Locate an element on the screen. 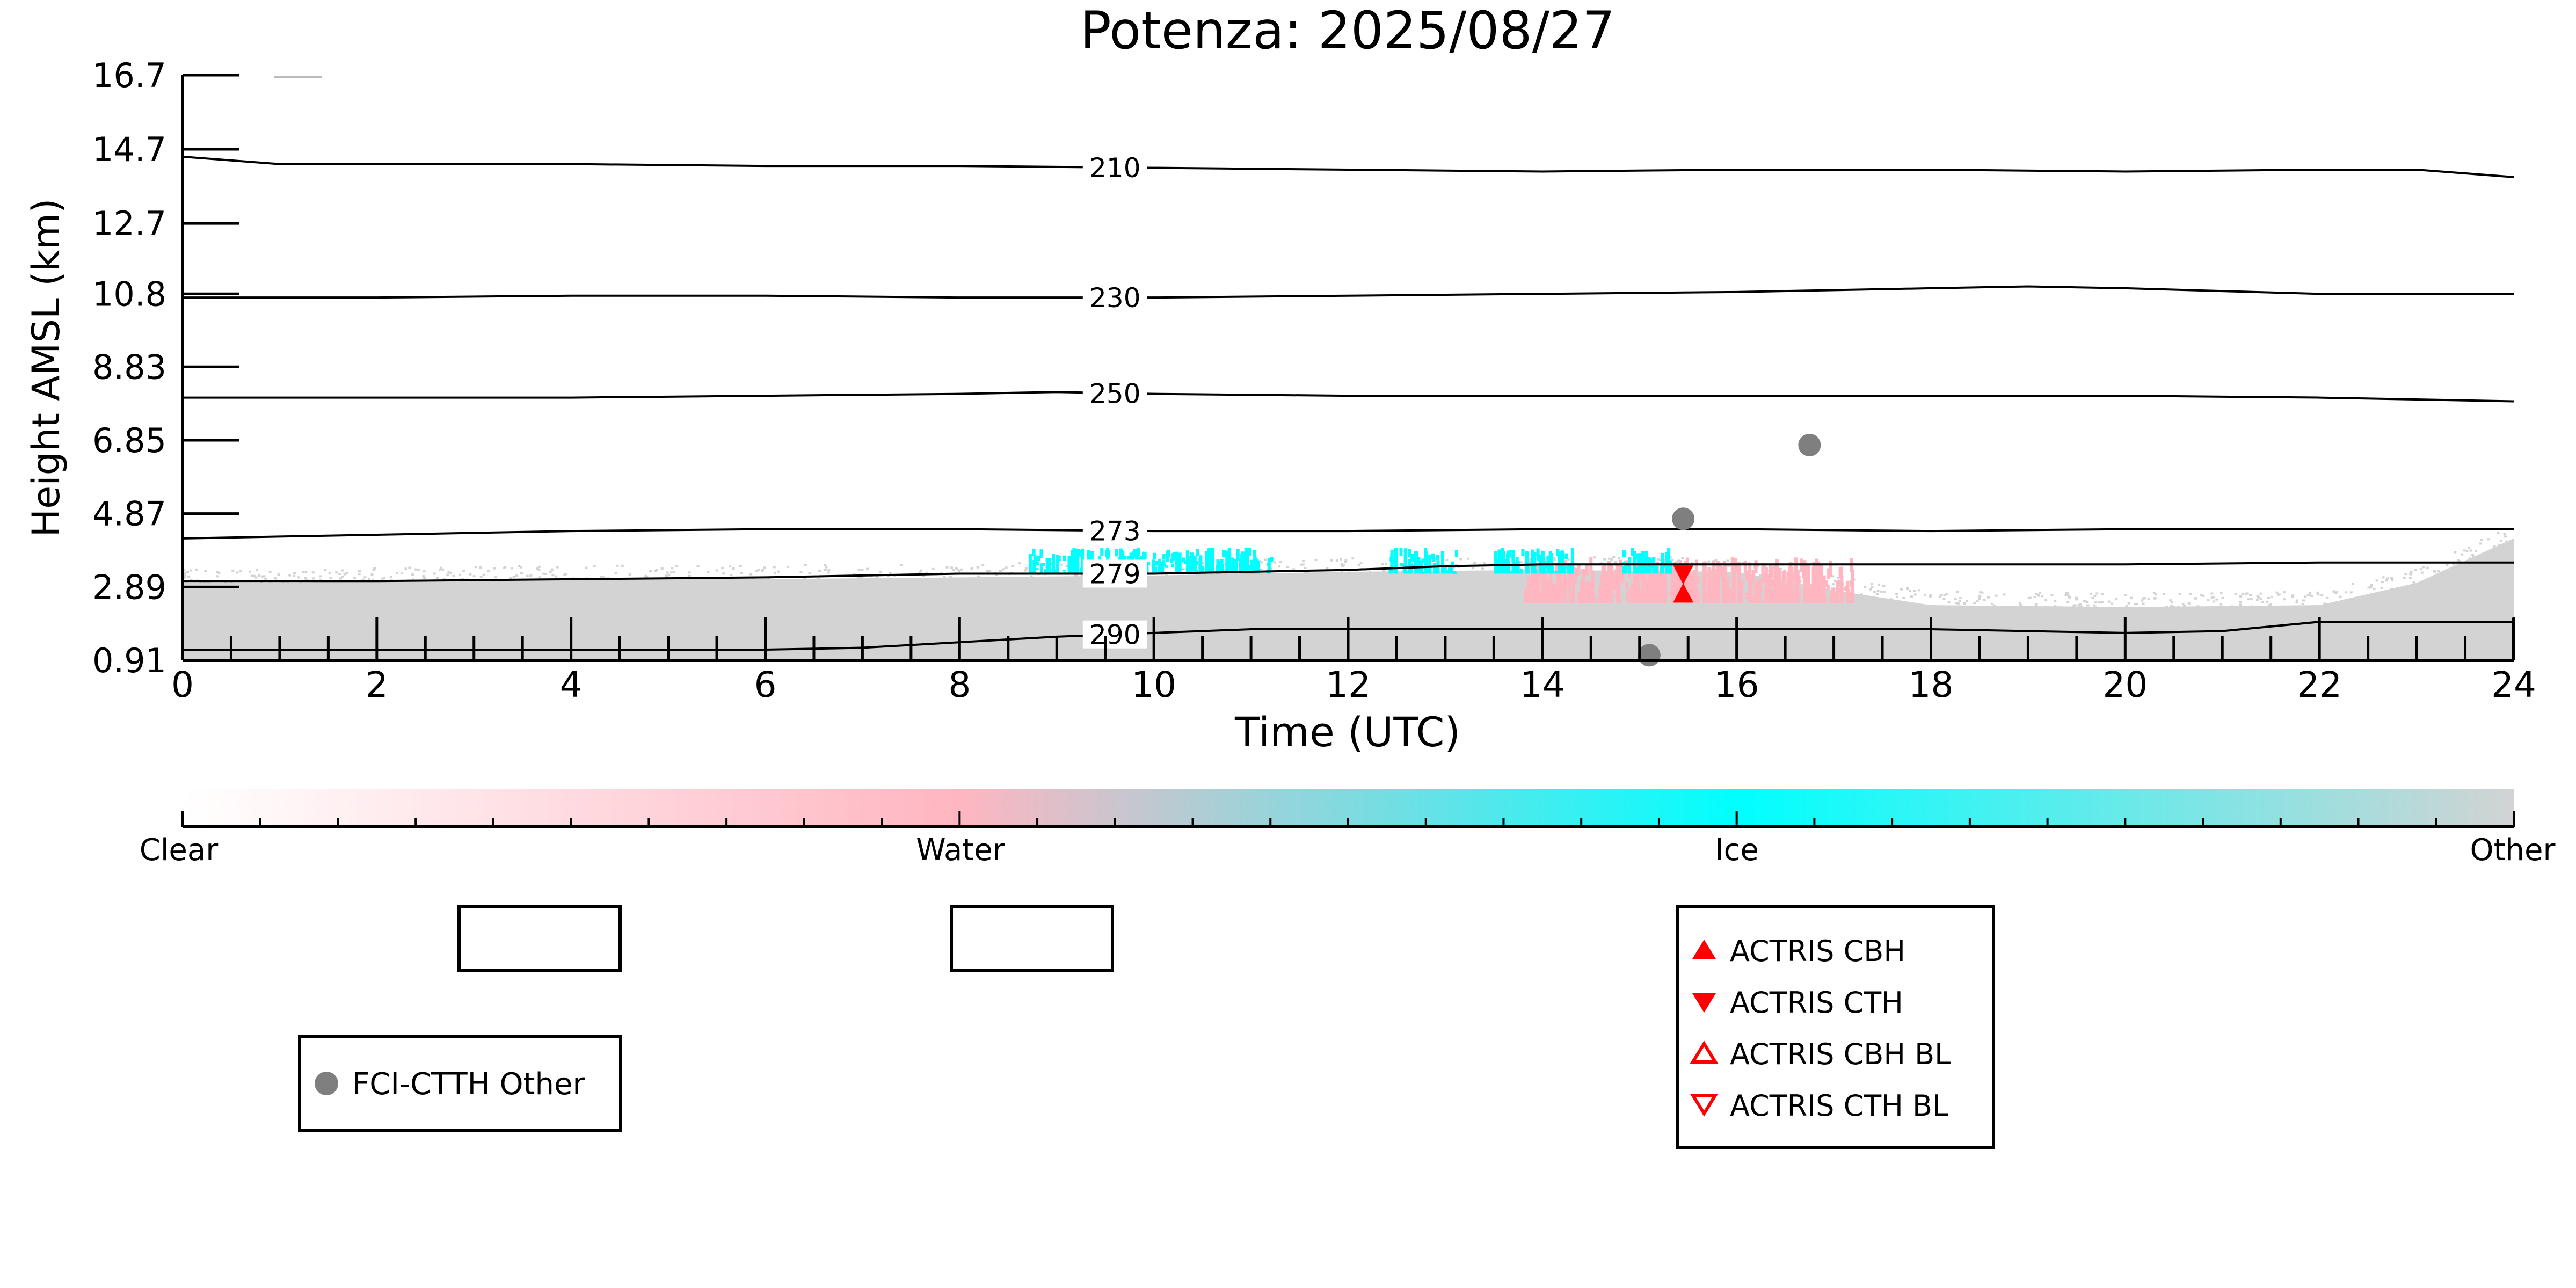 This screenshot has width=2576, height=1288. y-tick-label: 4.87 is located at coordinates (129, 514).